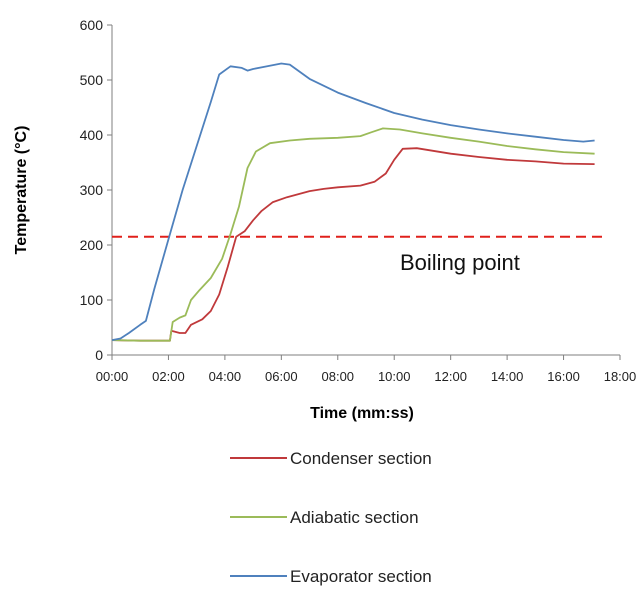 This screenshot has width=642, height=593. Describe the element at coordinates (99, 355) in the screenshot. I see `y-tick-label: 0` at that location.